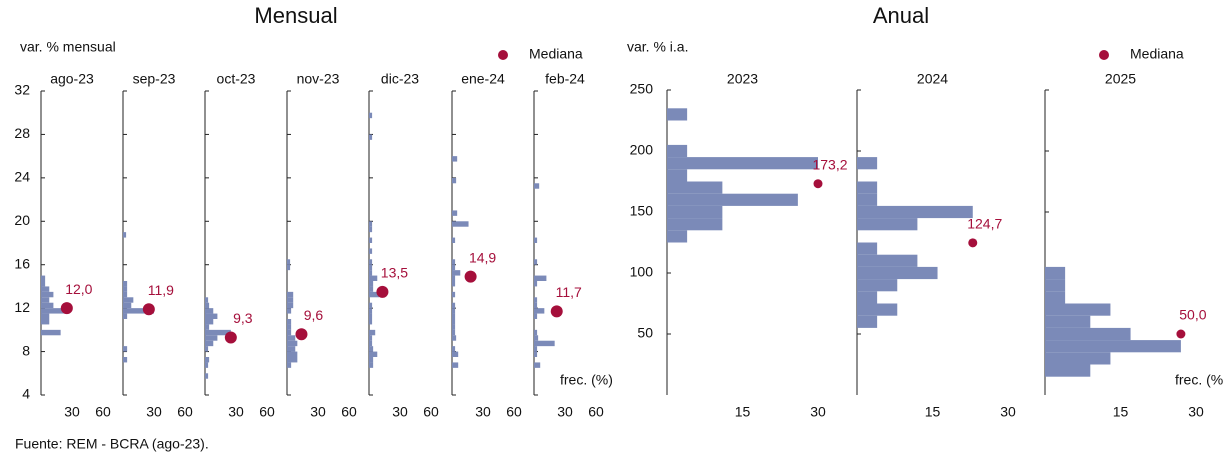 The height and width of the screenshot is (460, 1223). I want to click on panel-title: nov-23, so click(318, 79).